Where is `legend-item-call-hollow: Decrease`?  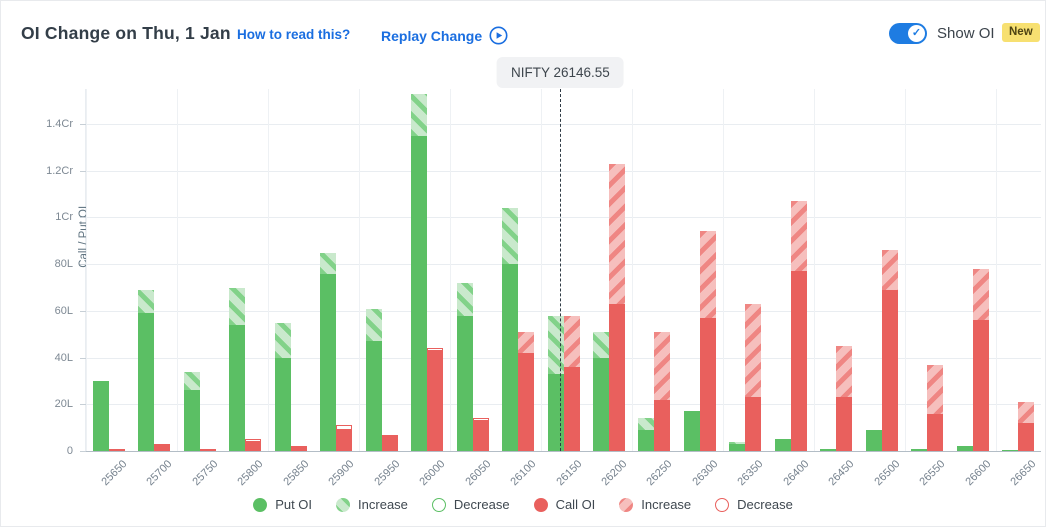 legend-item-call-hollow: Decrease is located at coordinates (754, 504).